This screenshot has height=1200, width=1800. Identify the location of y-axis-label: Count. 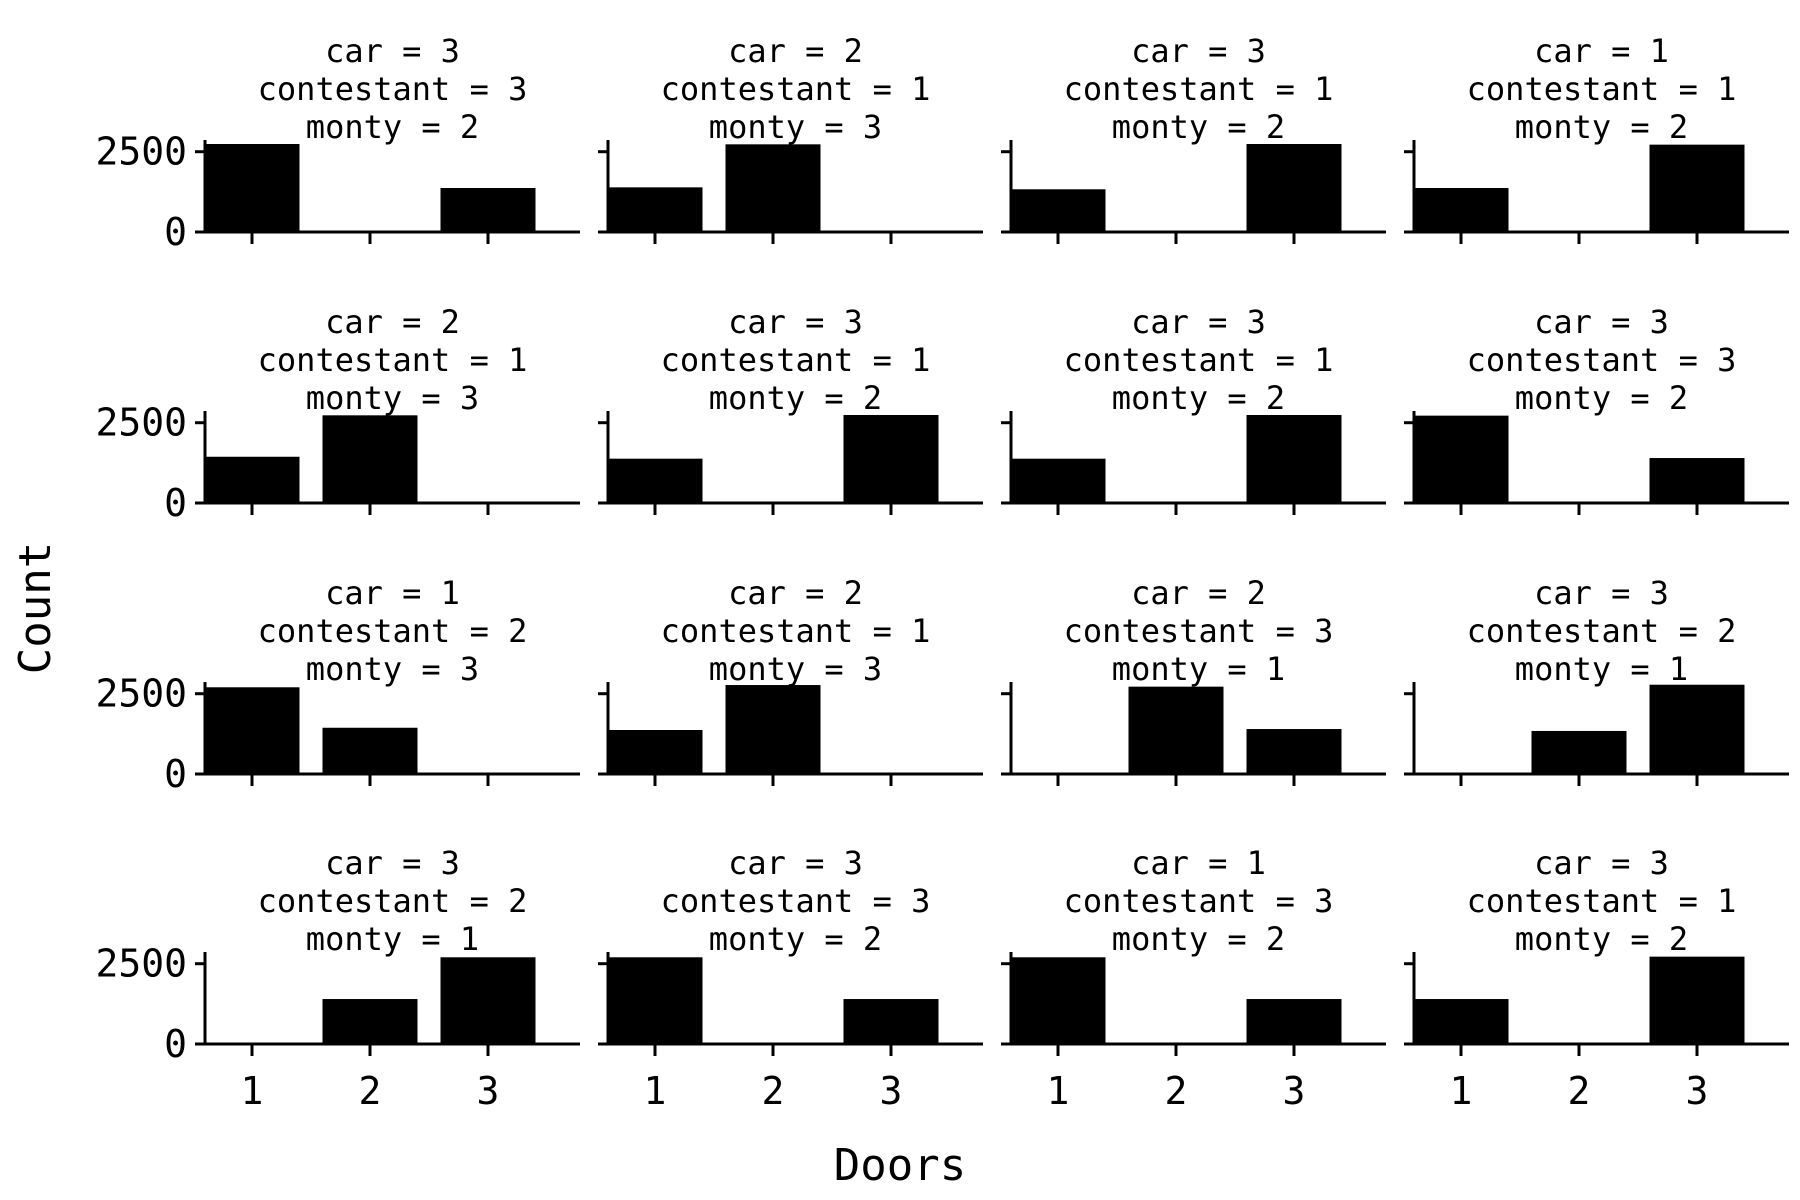
(35, 608).